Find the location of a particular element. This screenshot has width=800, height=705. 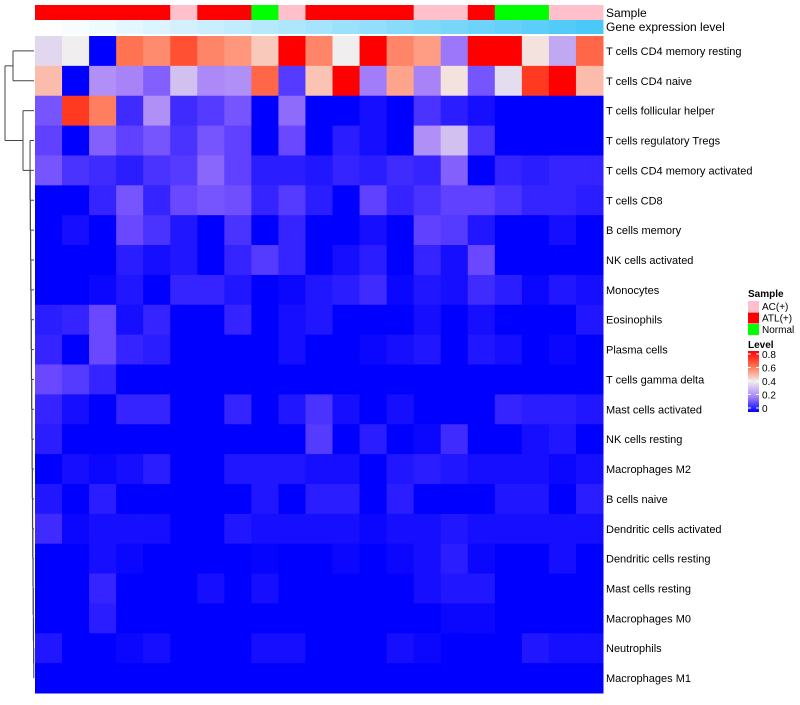

row-label: Mast cells activated is located at coordinates (654, 410).